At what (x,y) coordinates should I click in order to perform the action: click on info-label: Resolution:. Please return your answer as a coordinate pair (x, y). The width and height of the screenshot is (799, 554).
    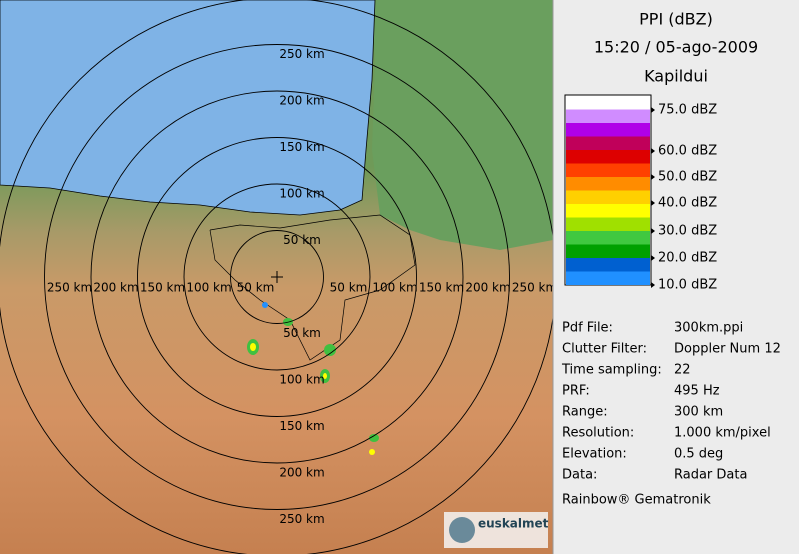
    Looking at the image, I should click on (598, 433).